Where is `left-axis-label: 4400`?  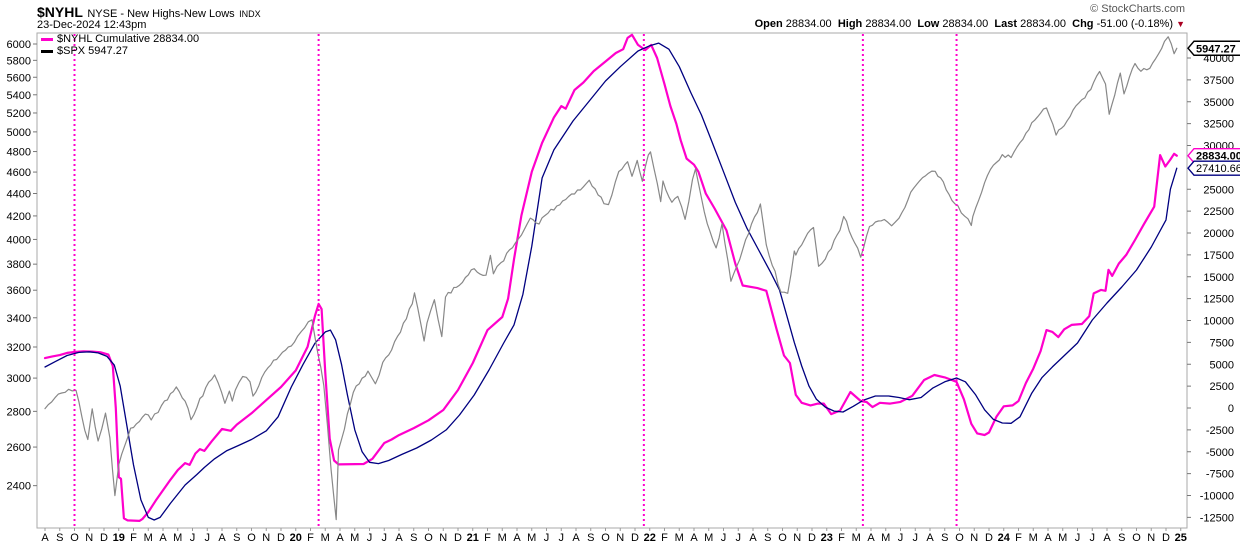 left-axis-label: 4400 is located at coordinates (19, 194).